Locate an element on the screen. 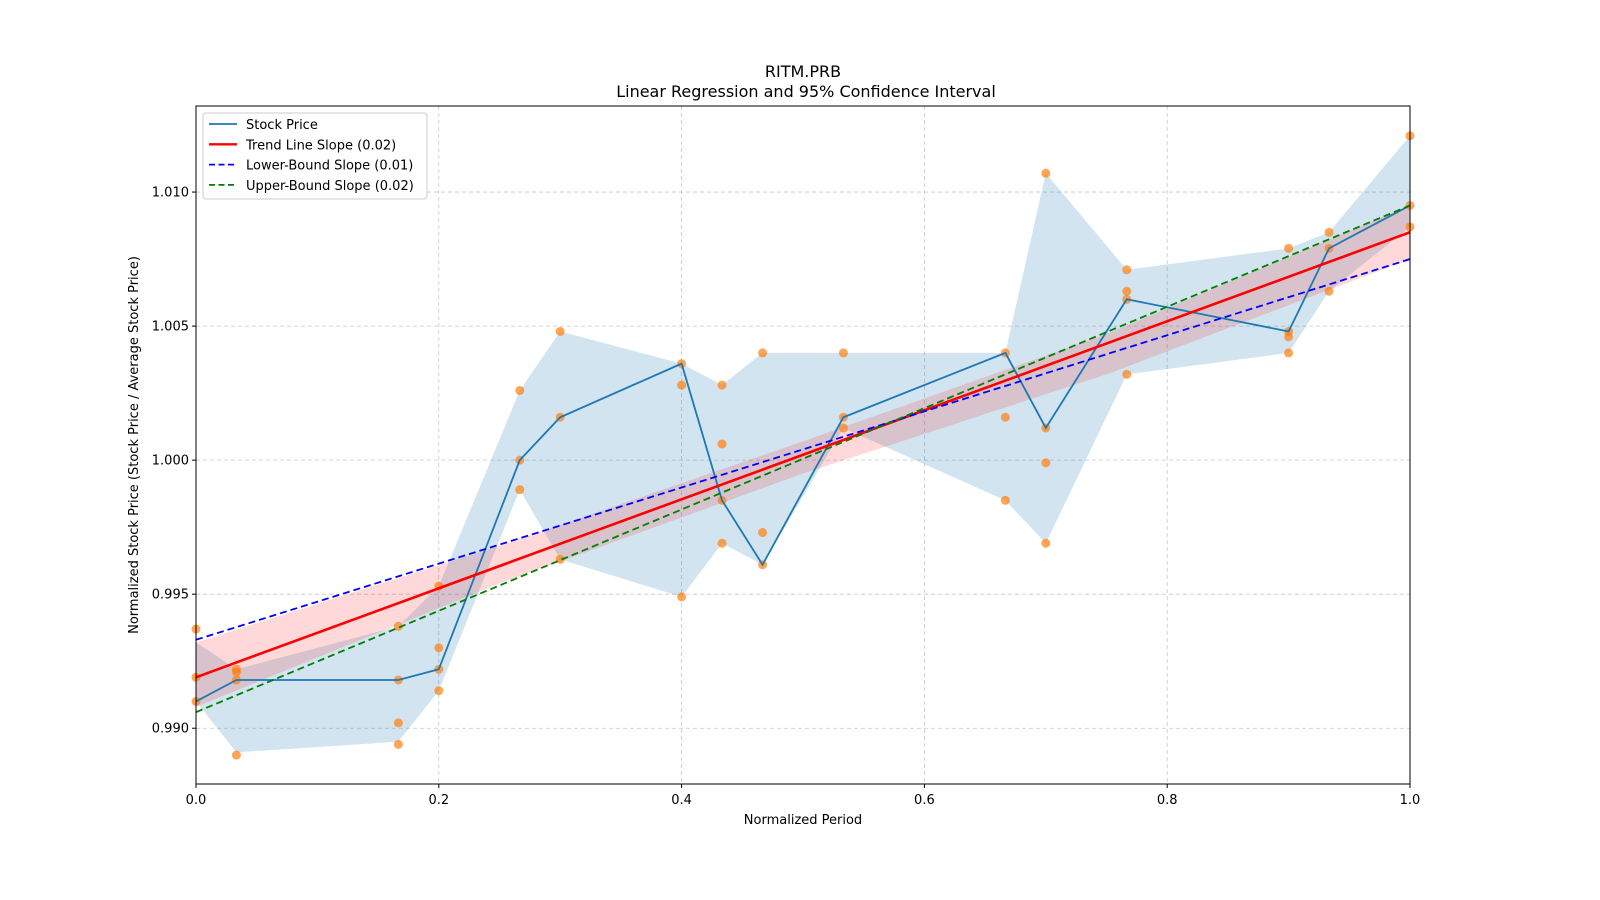 The image size is (1600, 900). x-tick-label: 0.8 is located at coordinates (1167, 800).